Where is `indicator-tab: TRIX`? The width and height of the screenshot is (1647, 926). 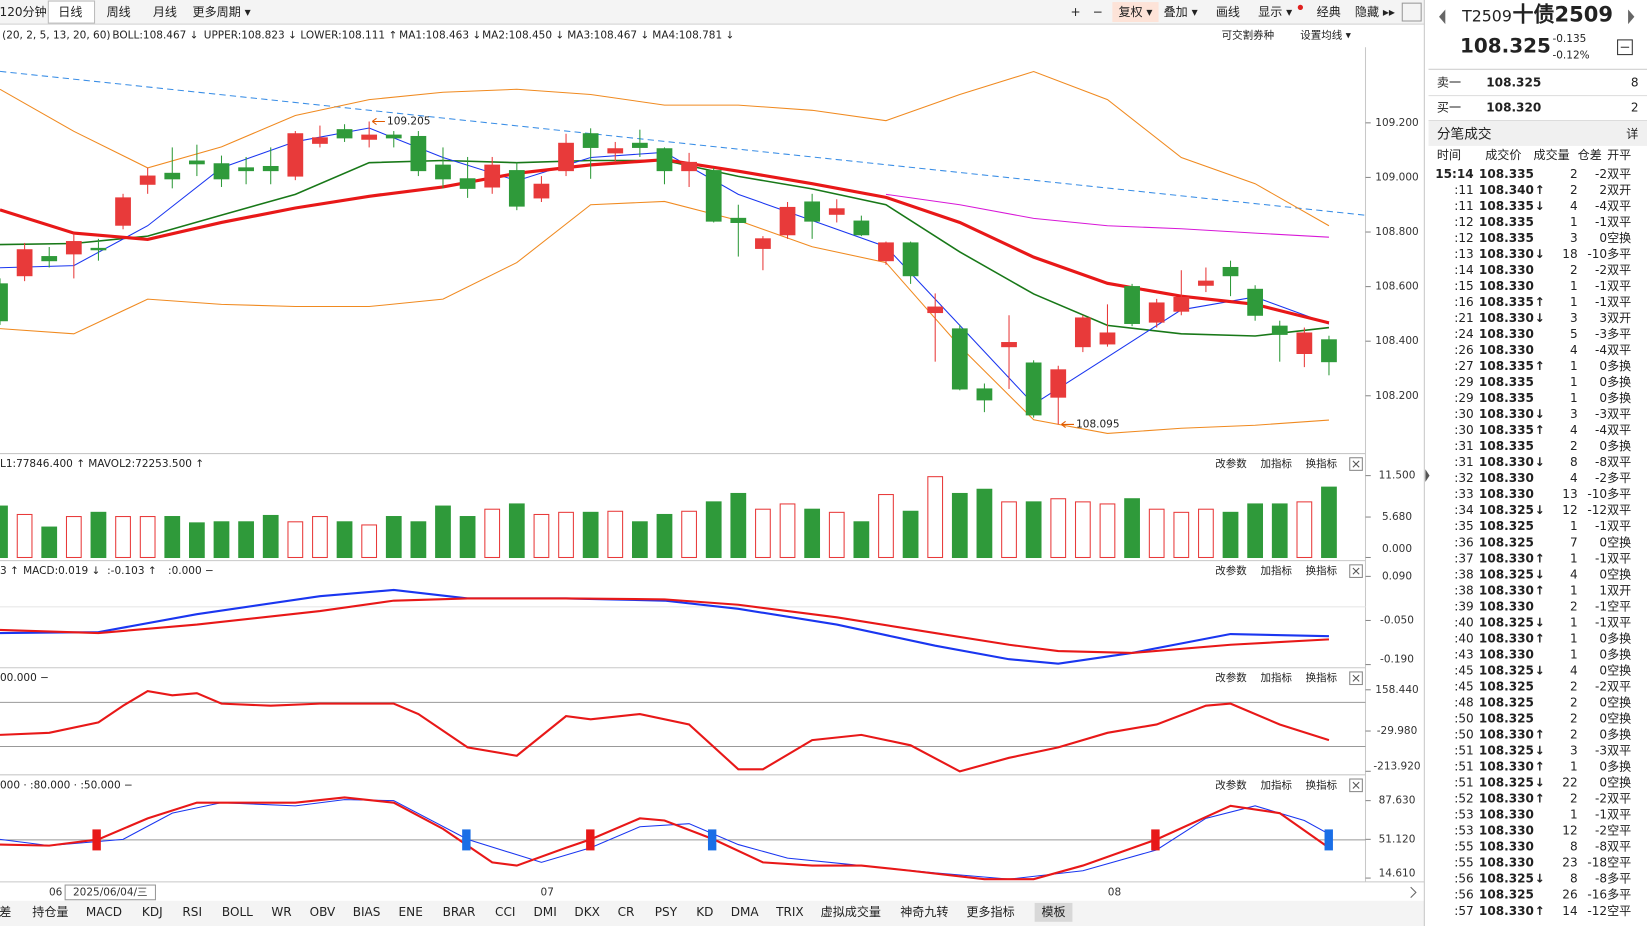
indicator-tab: TRIX is located at coordinates (789, 912).